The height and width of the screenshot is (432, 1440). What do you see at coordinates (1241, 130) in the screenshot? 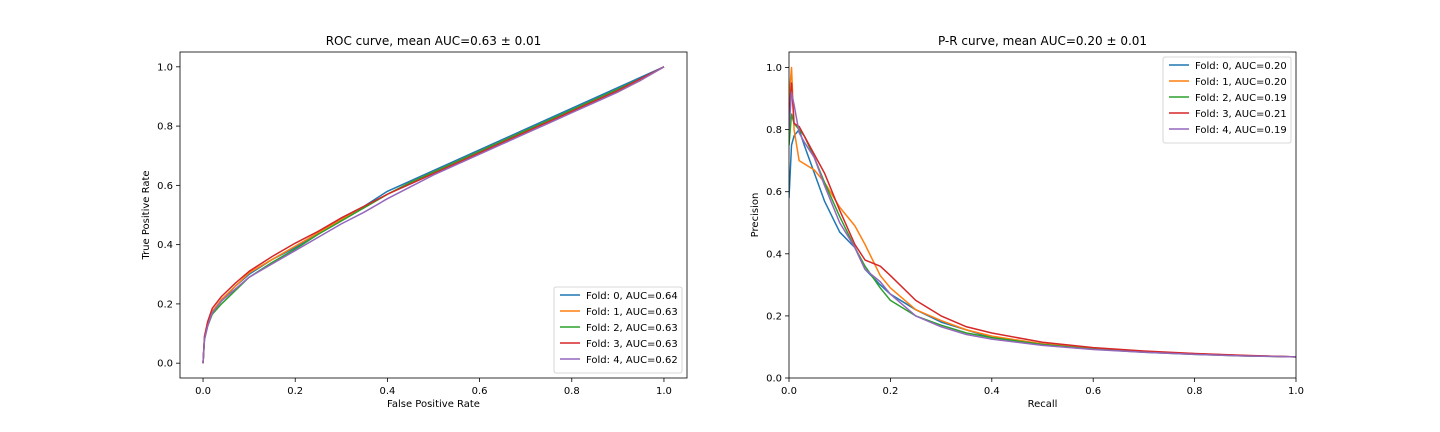
I see `legend-label: Fold: 4, AUC=0.19` at bounding box center [1241, 130].